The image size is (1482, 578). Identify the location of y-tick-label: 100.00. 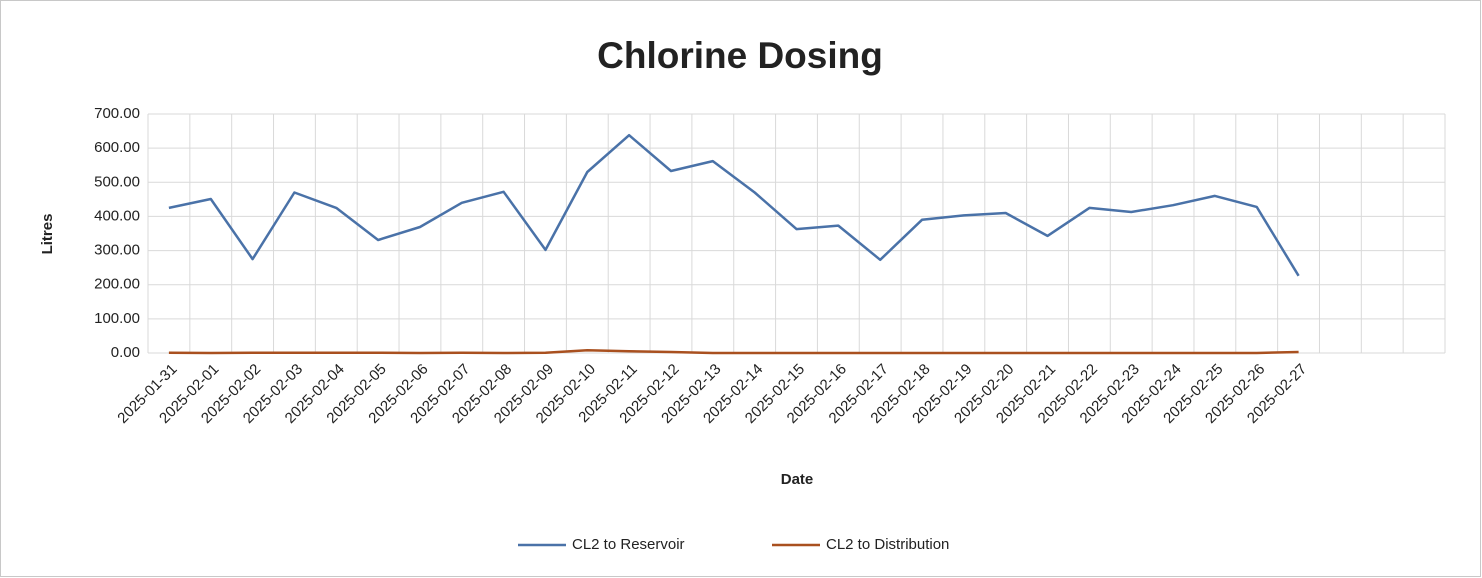
(117, 318).